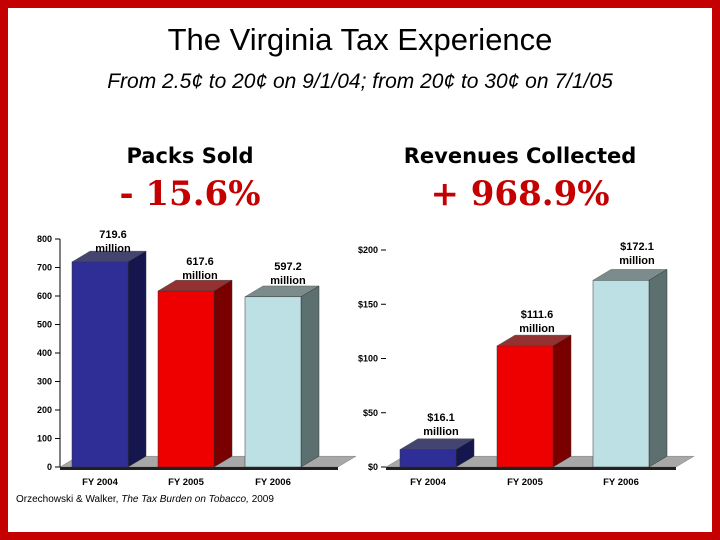  Describe the element at coordinates (44, 268) in the screenshot. I see `packs-y-tick-label: 700` at that location.